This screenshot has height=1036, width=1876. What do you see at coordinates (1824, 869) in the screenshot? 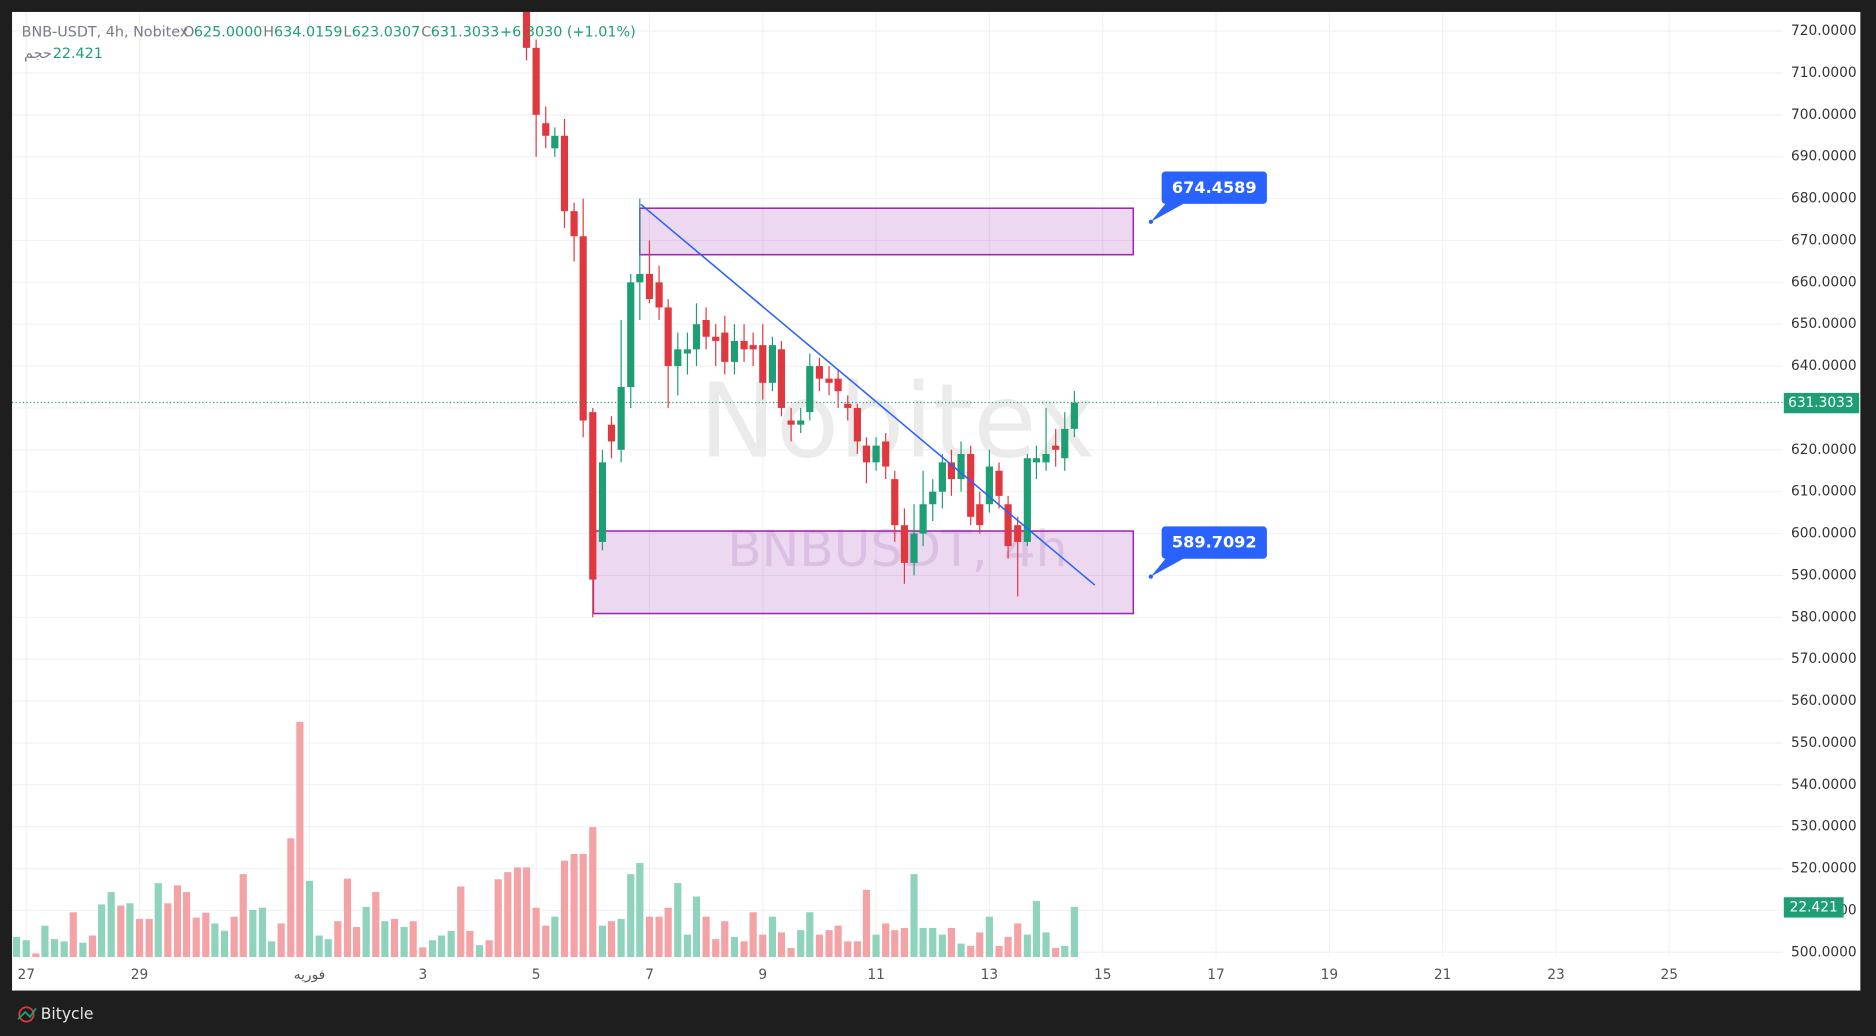
I see `y-tick-label: 520.0000` at bounding box center [1824, 869].